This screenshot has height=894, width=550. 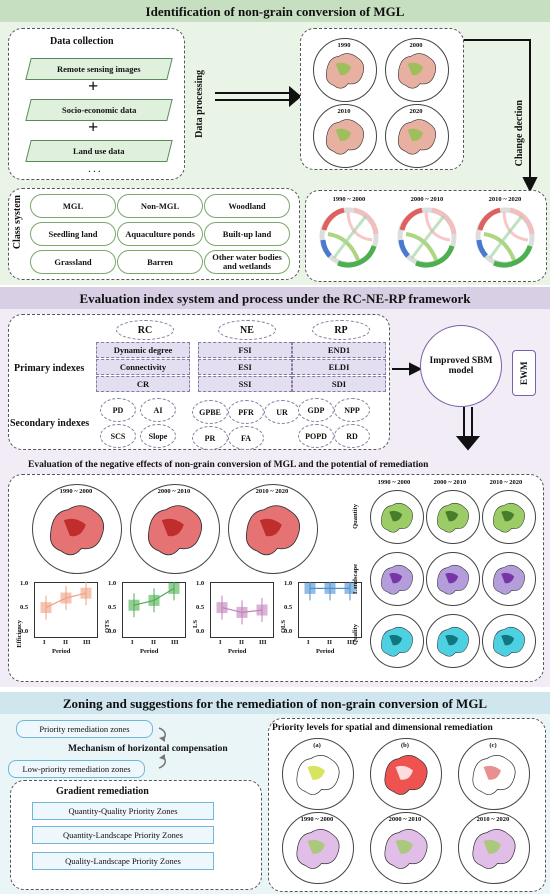 I want to click on gradient-zone-2: Quantity-Landscape Priority Zones, so click(x=123, y=835).